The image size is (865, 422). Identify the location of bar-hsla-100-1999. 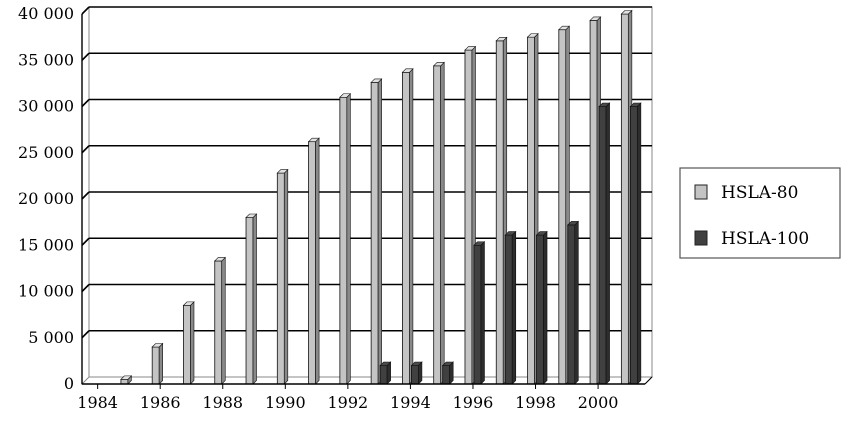
(573, 302).